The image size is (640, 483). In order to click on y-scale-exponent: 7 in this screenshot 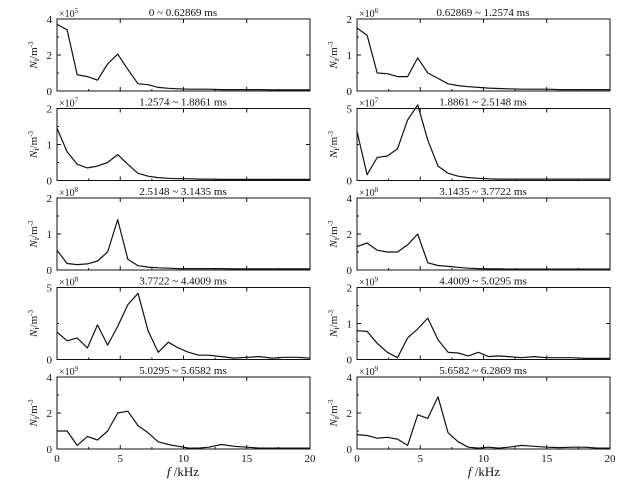, I will do `click(77, 101)`.